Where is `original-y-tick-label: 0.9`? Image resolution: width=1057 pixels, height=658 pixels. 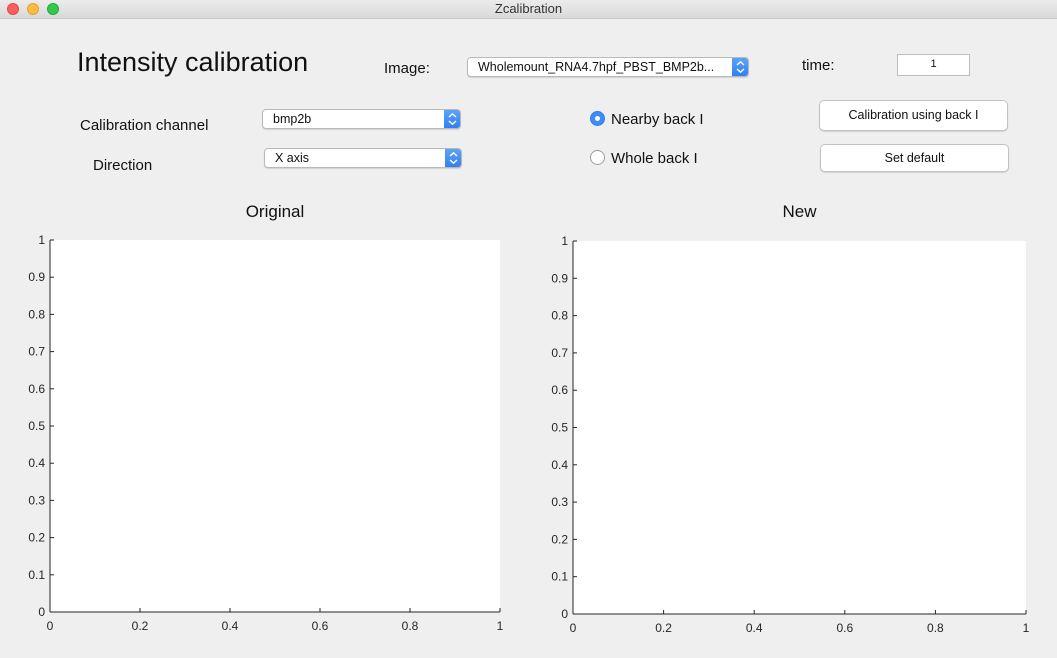
original-y-tick-label: 0.9 is located at coordinates (36, 277).